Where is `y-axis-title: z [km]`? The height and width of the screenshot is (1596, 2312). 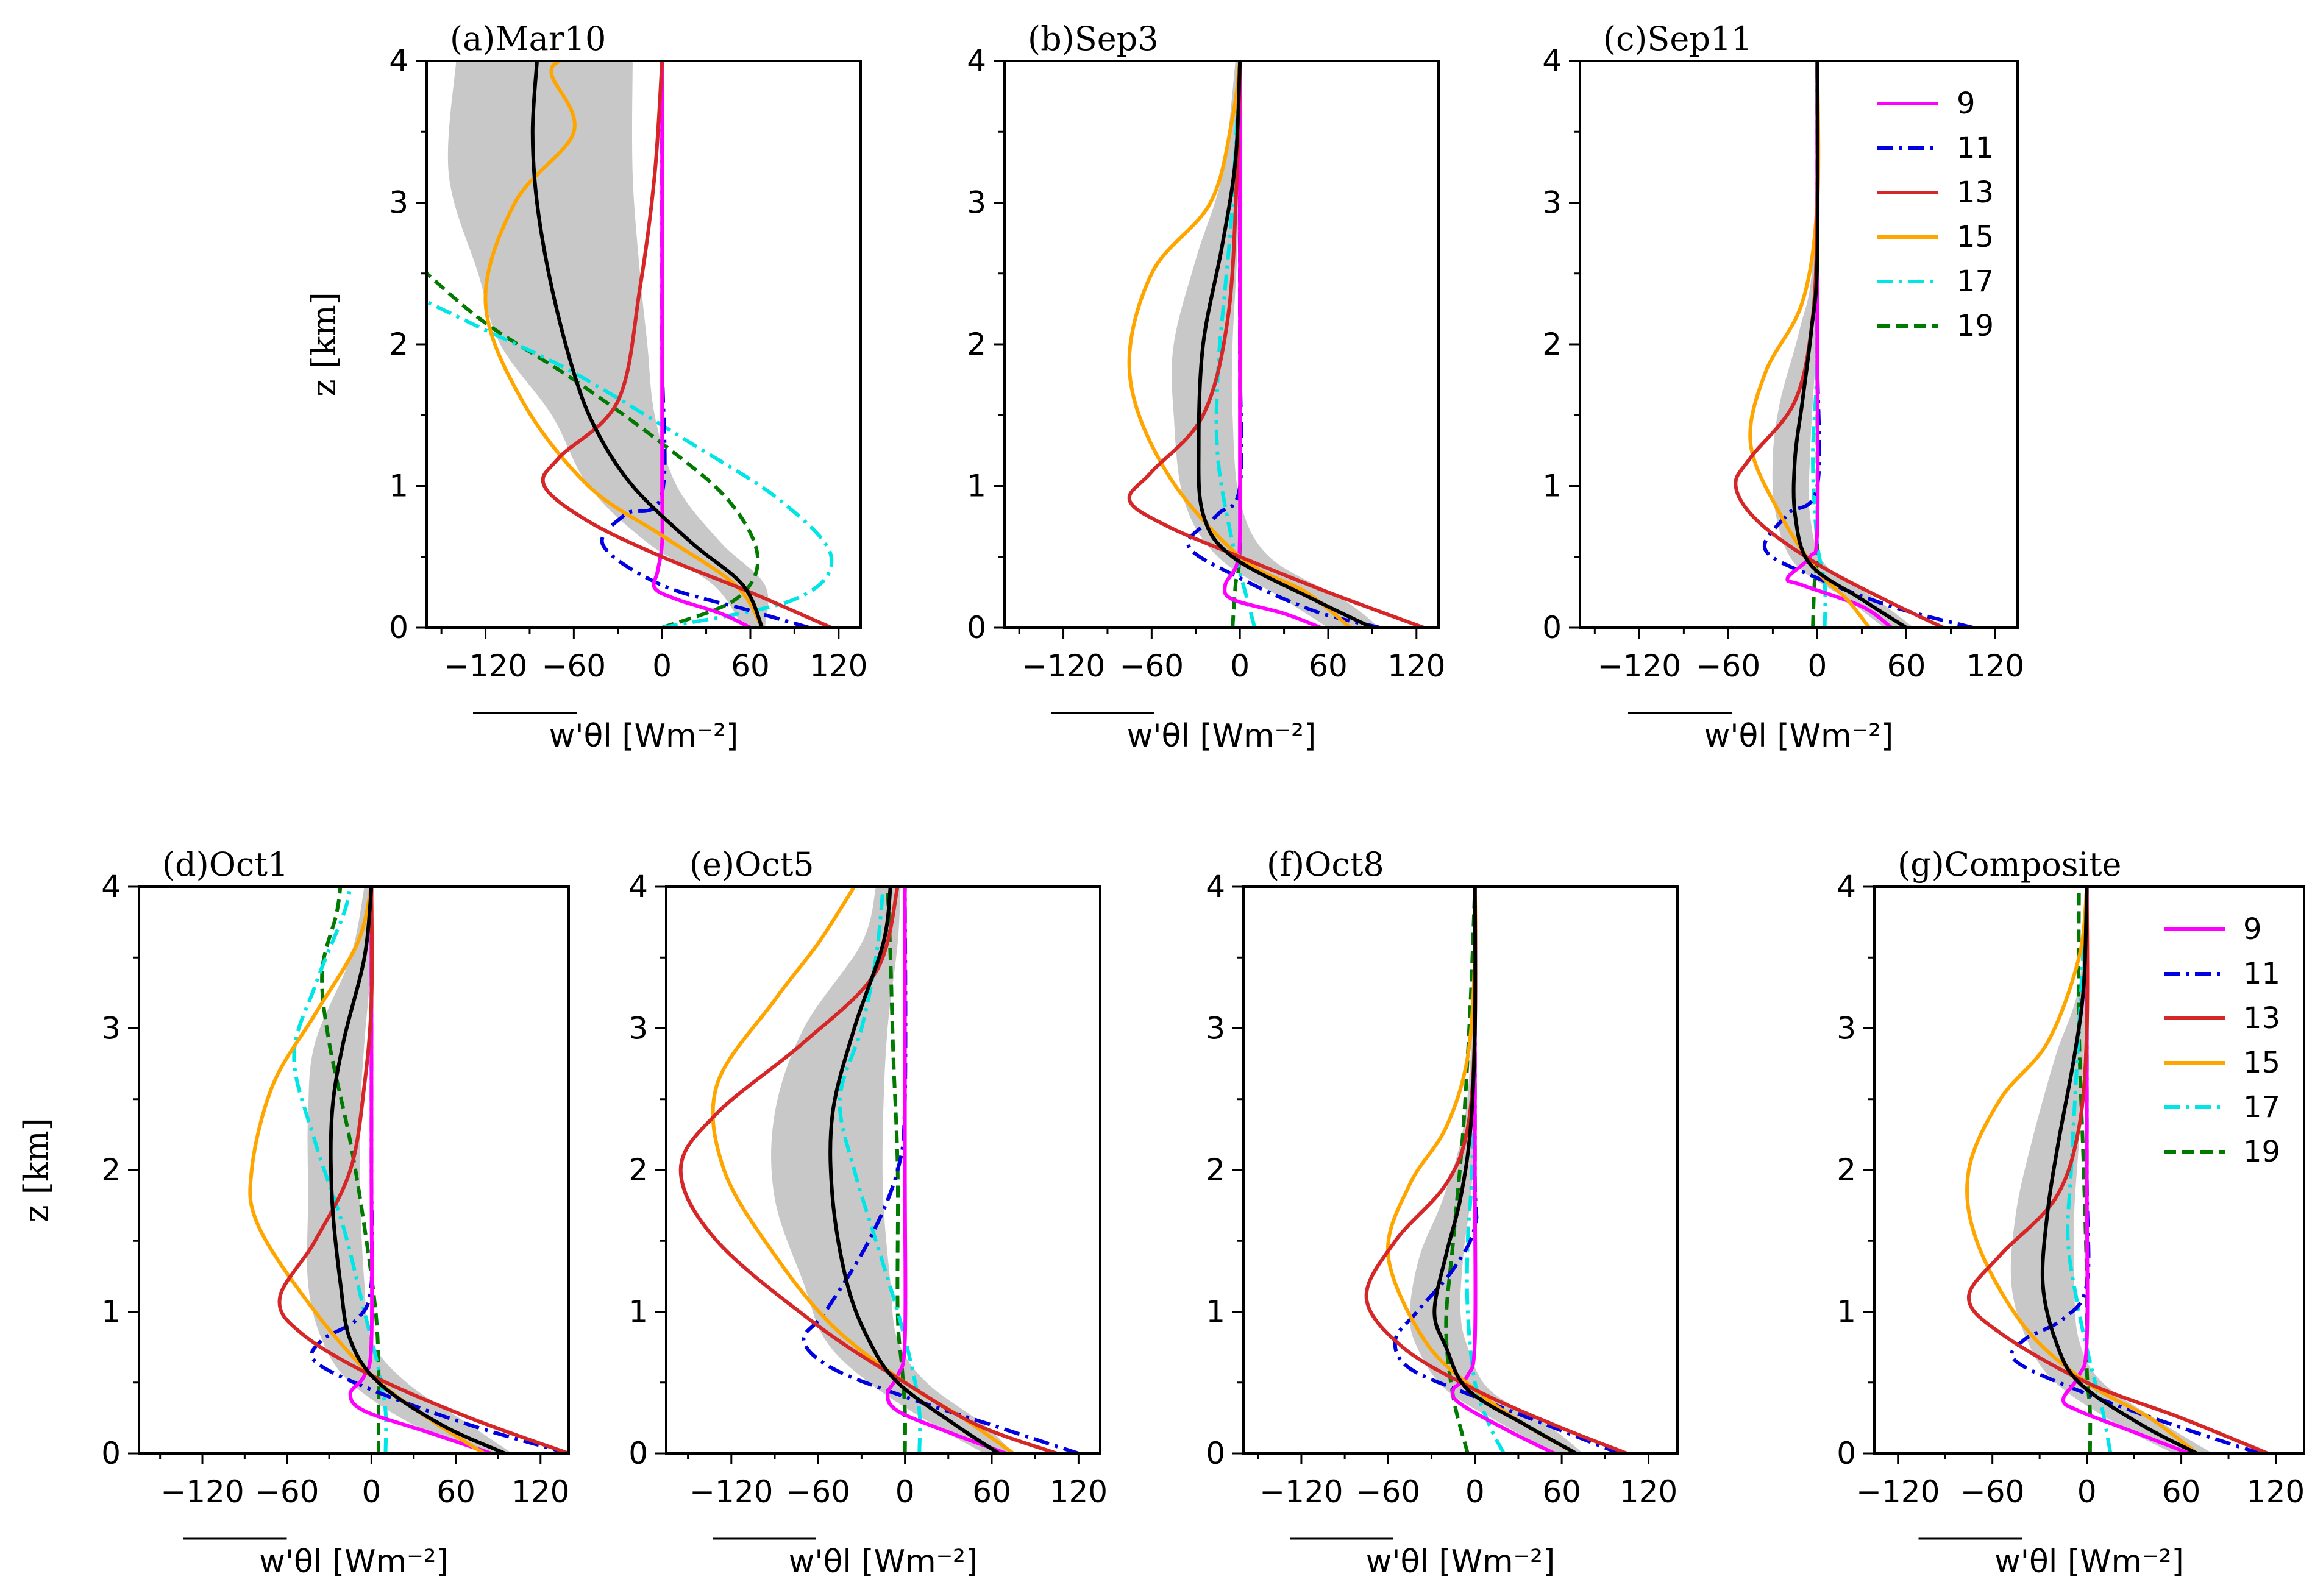 y-axis-title: z [km] is located at coordinates (324, 344).